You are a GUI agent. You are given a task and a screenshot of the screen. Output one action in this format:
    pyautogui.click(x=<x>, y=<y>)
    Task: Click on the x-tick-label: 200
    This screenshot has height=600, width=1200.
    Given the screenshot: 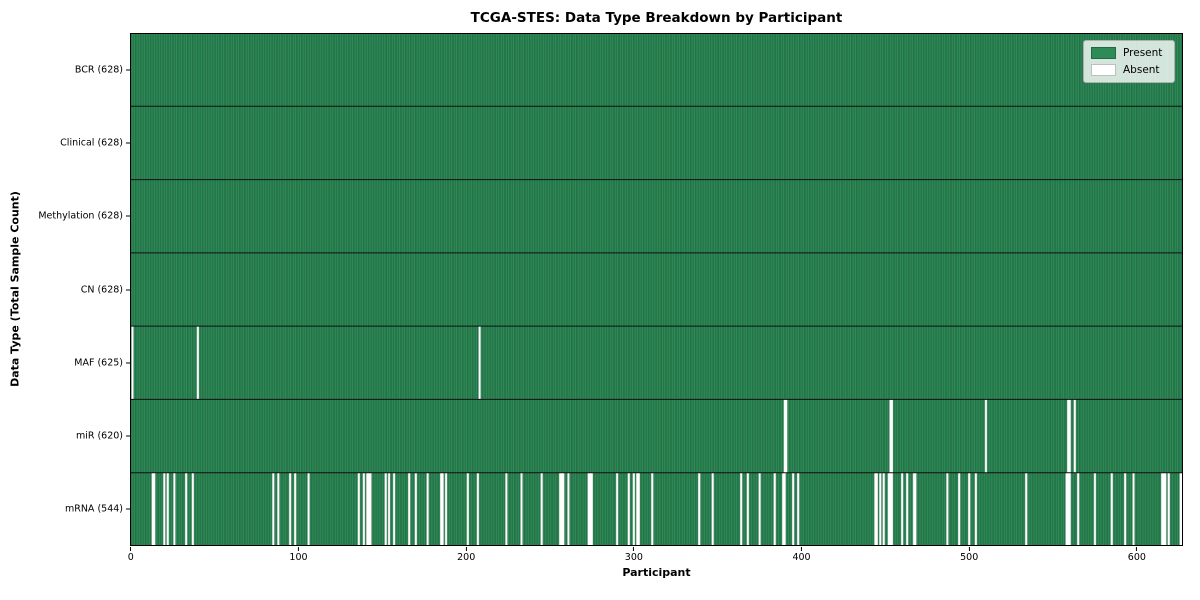 What is the action you would take?
    pyautogui.click(x=466, y=557)
    